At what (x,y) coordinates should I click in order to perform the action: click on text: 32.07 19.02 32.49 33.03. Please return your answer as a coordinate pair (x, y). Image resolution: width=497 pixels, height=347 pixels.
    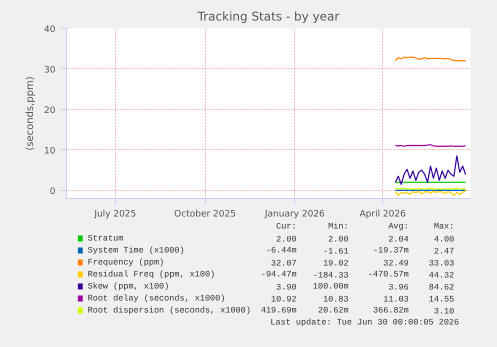
    Looking at the image, I should click on (362, 263).